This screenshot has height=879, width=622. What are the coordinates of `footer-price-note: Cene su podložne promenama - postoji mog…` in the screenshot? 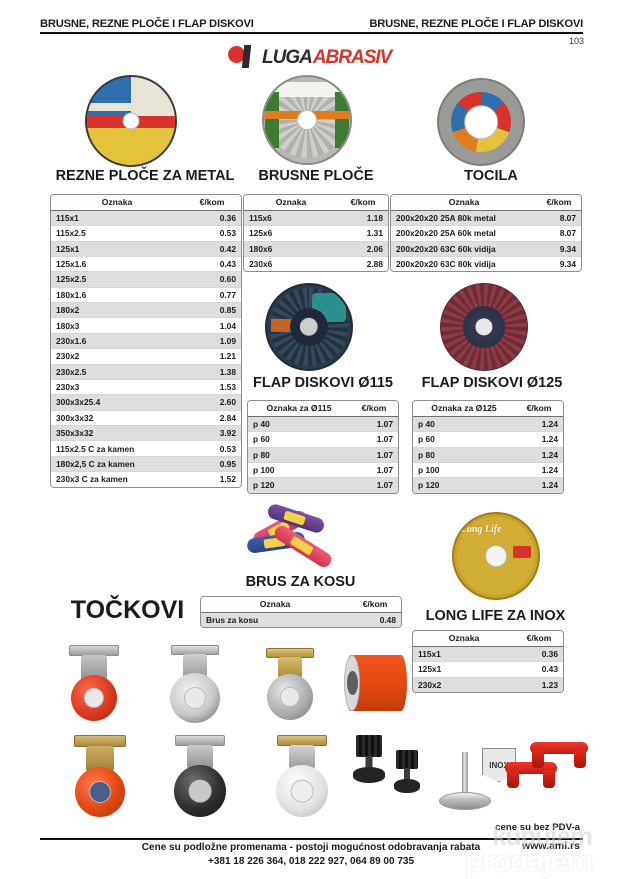 It's located at (311, 847).